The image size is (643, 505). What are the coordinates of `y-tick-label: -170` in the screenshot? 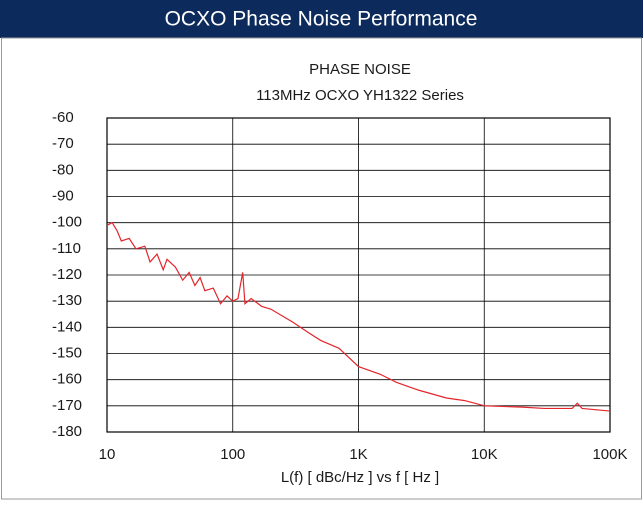 It's located at (67, 405).